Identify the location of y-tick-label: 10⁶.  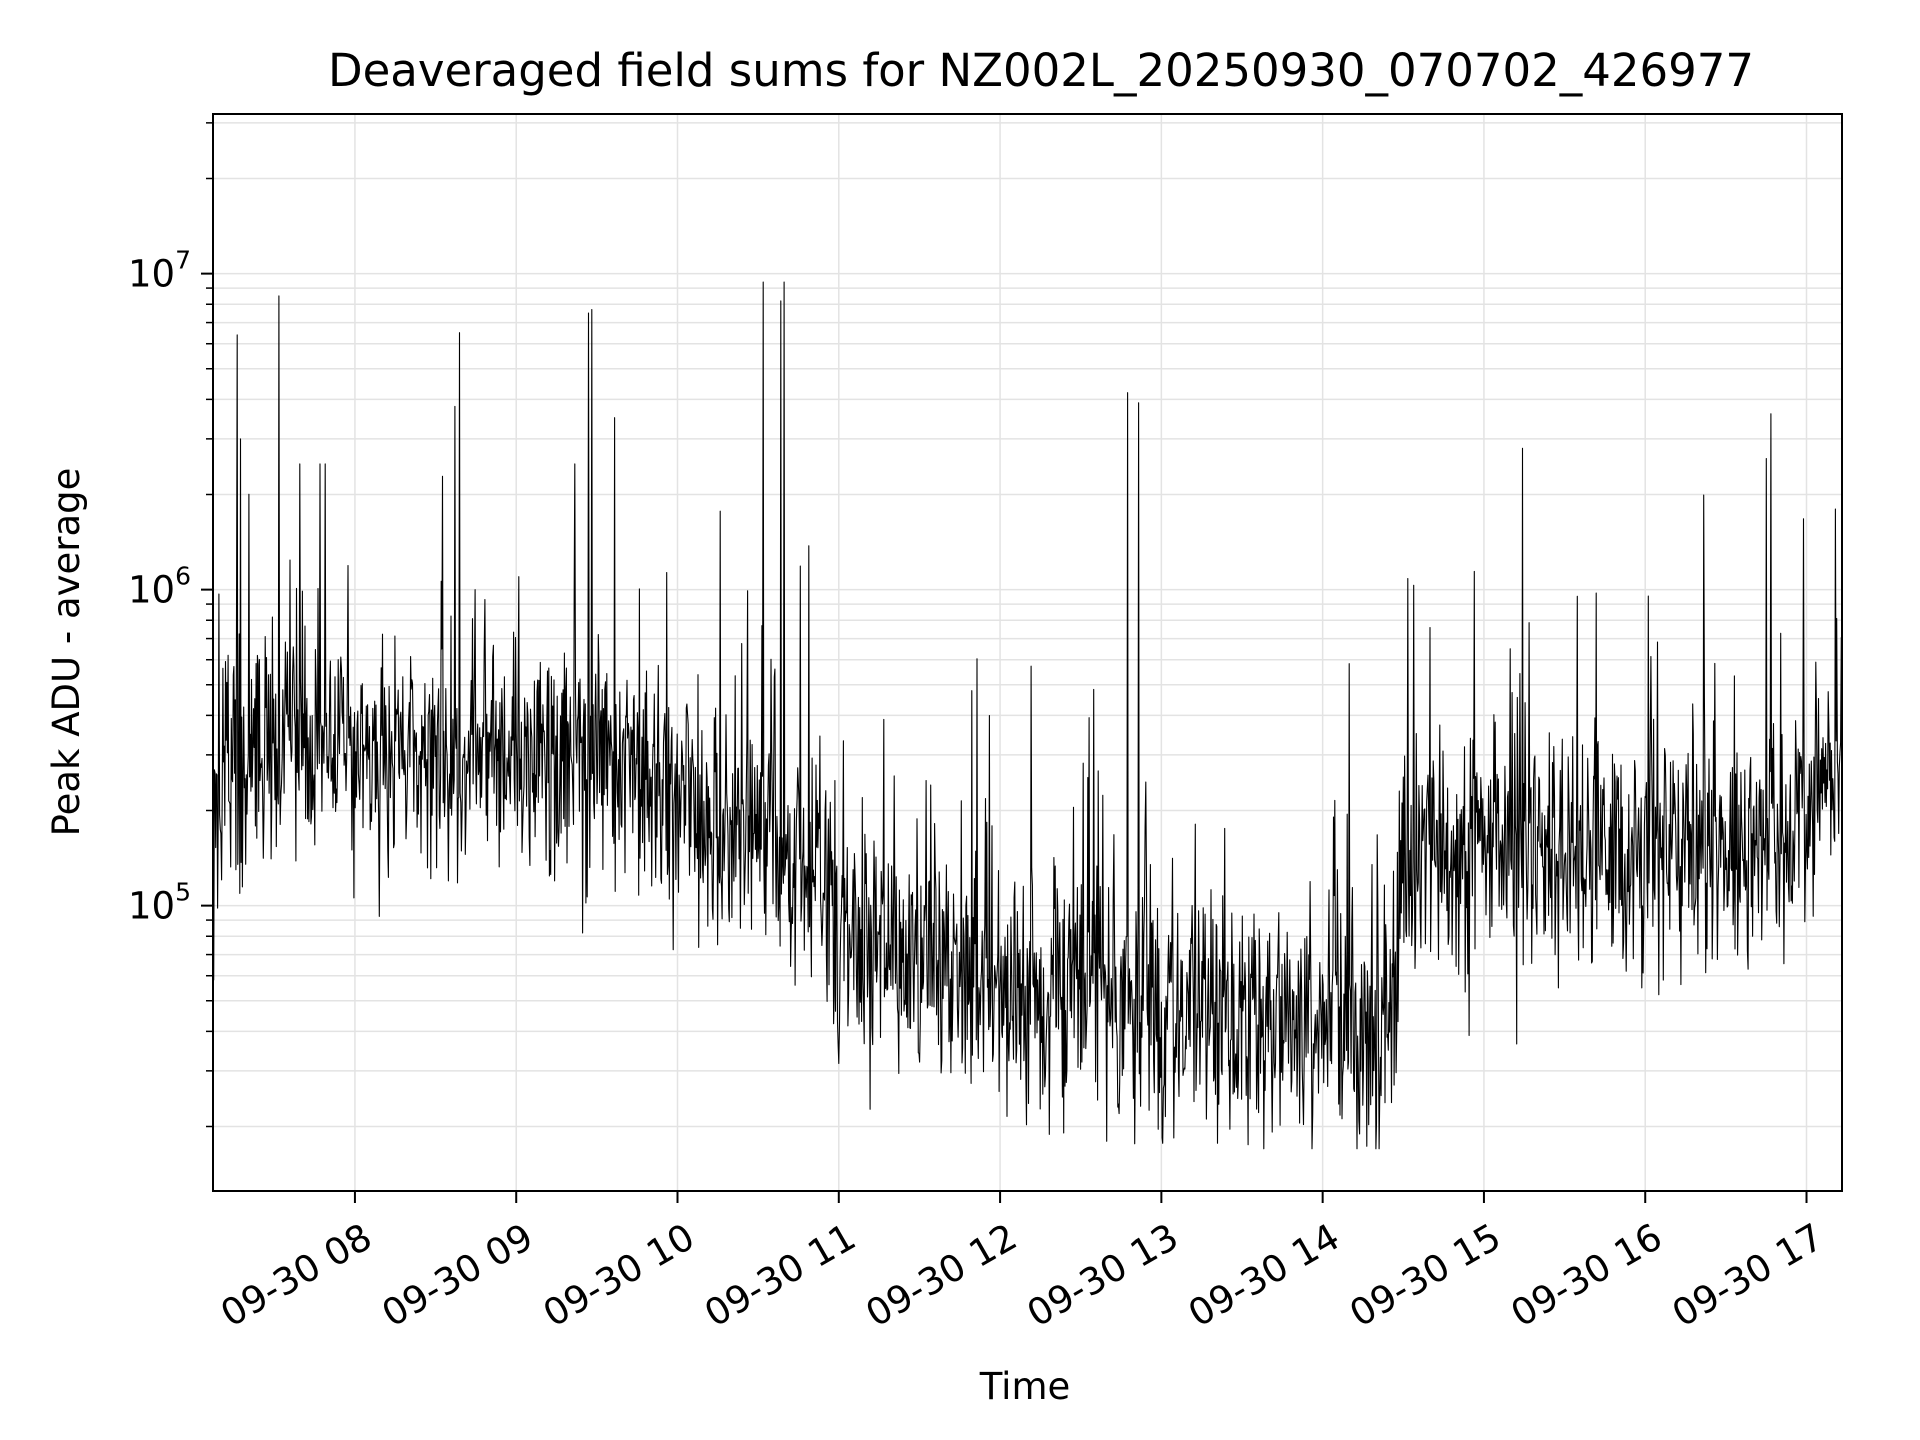
(159, 587).